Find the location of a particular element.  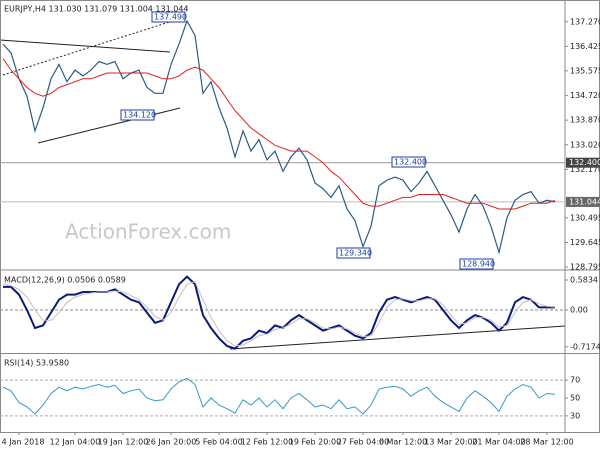

panel-header: MACD(12,26,9) 0.0506 0.0589 is located at coordinates (65, 280).